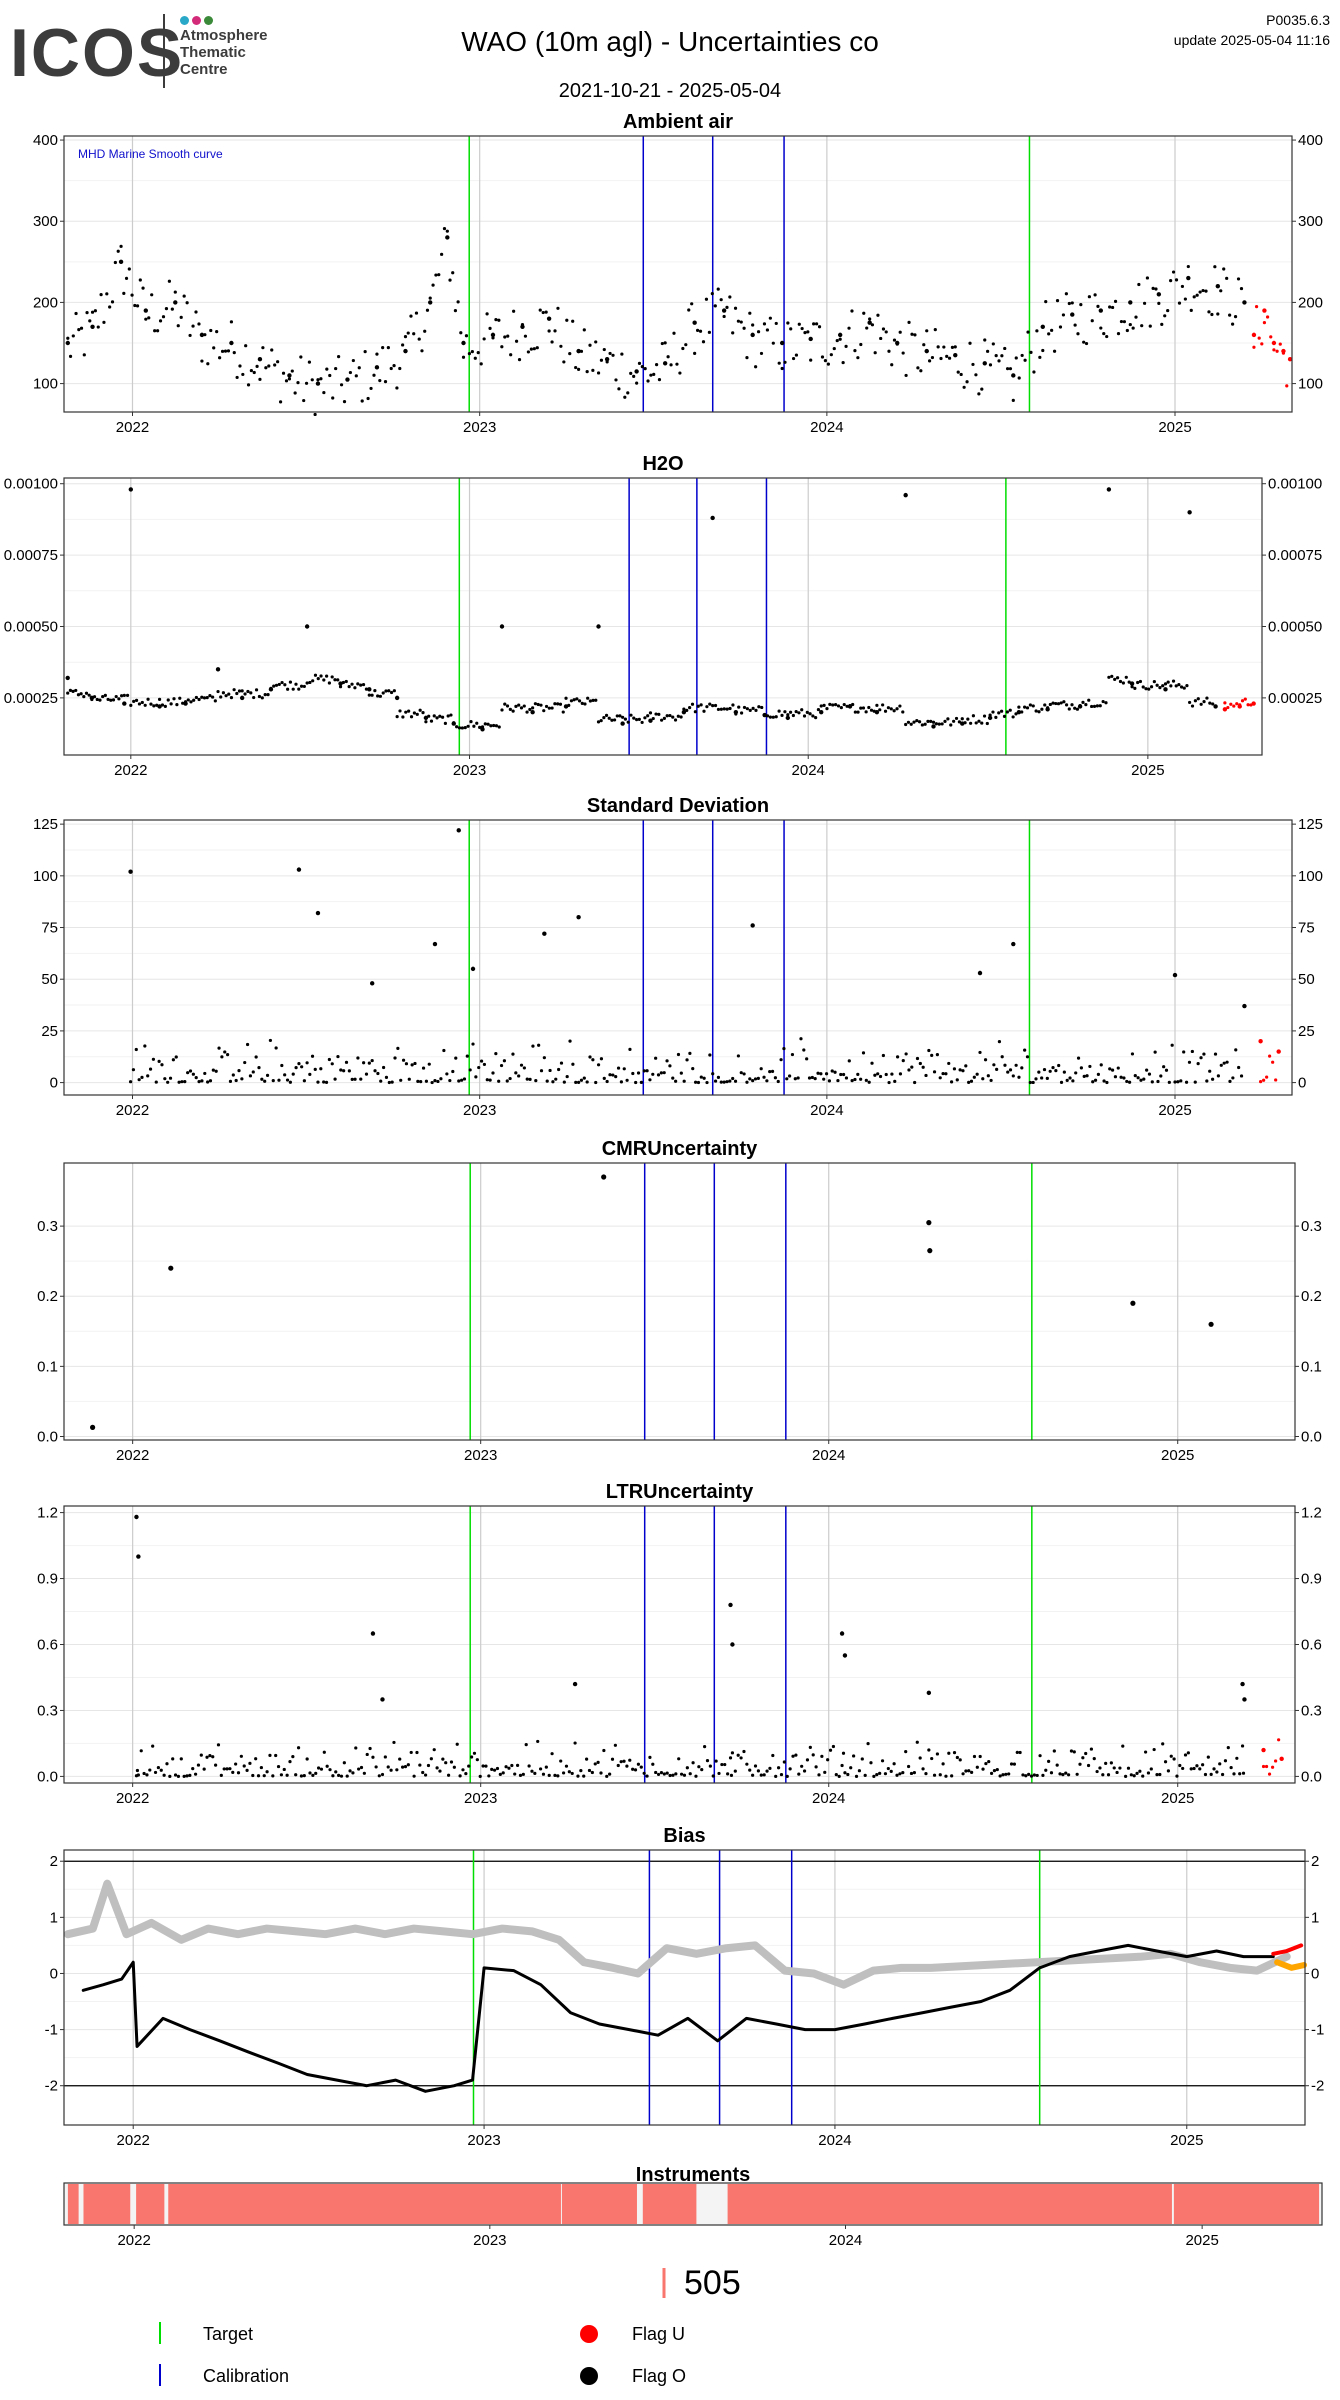 Image resolution: width=1340 pixels, height=2400 pixels. What do you see at coordinates (1302, 1083) in the screenshot?
I see `y-tick-label: 0` at bounding box center [1302, 1083].